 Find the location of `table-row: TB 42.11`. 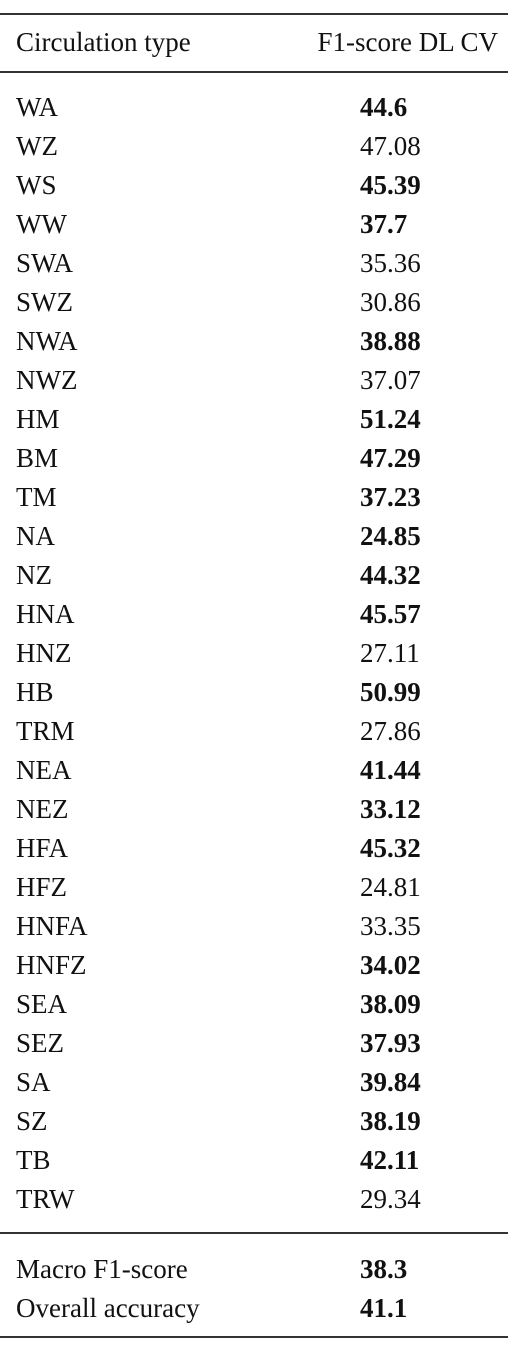

table-row: TB 42.11 is located at coordinates (254, 1160).